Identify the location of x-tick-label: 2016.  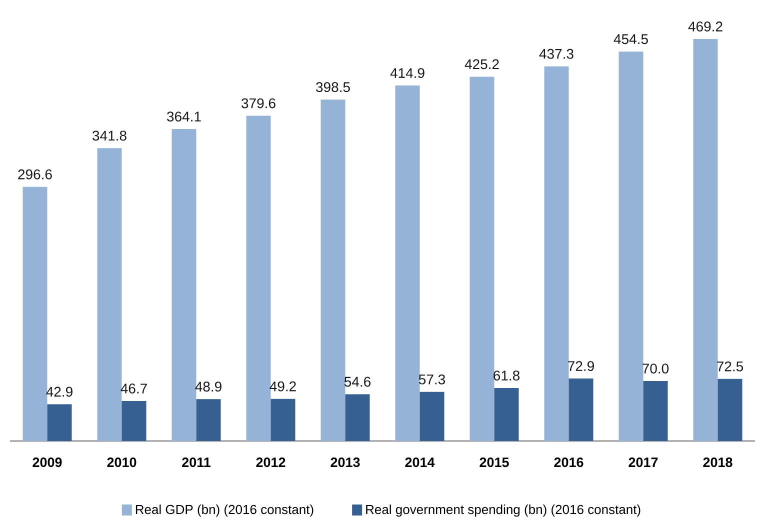
(569, 463).